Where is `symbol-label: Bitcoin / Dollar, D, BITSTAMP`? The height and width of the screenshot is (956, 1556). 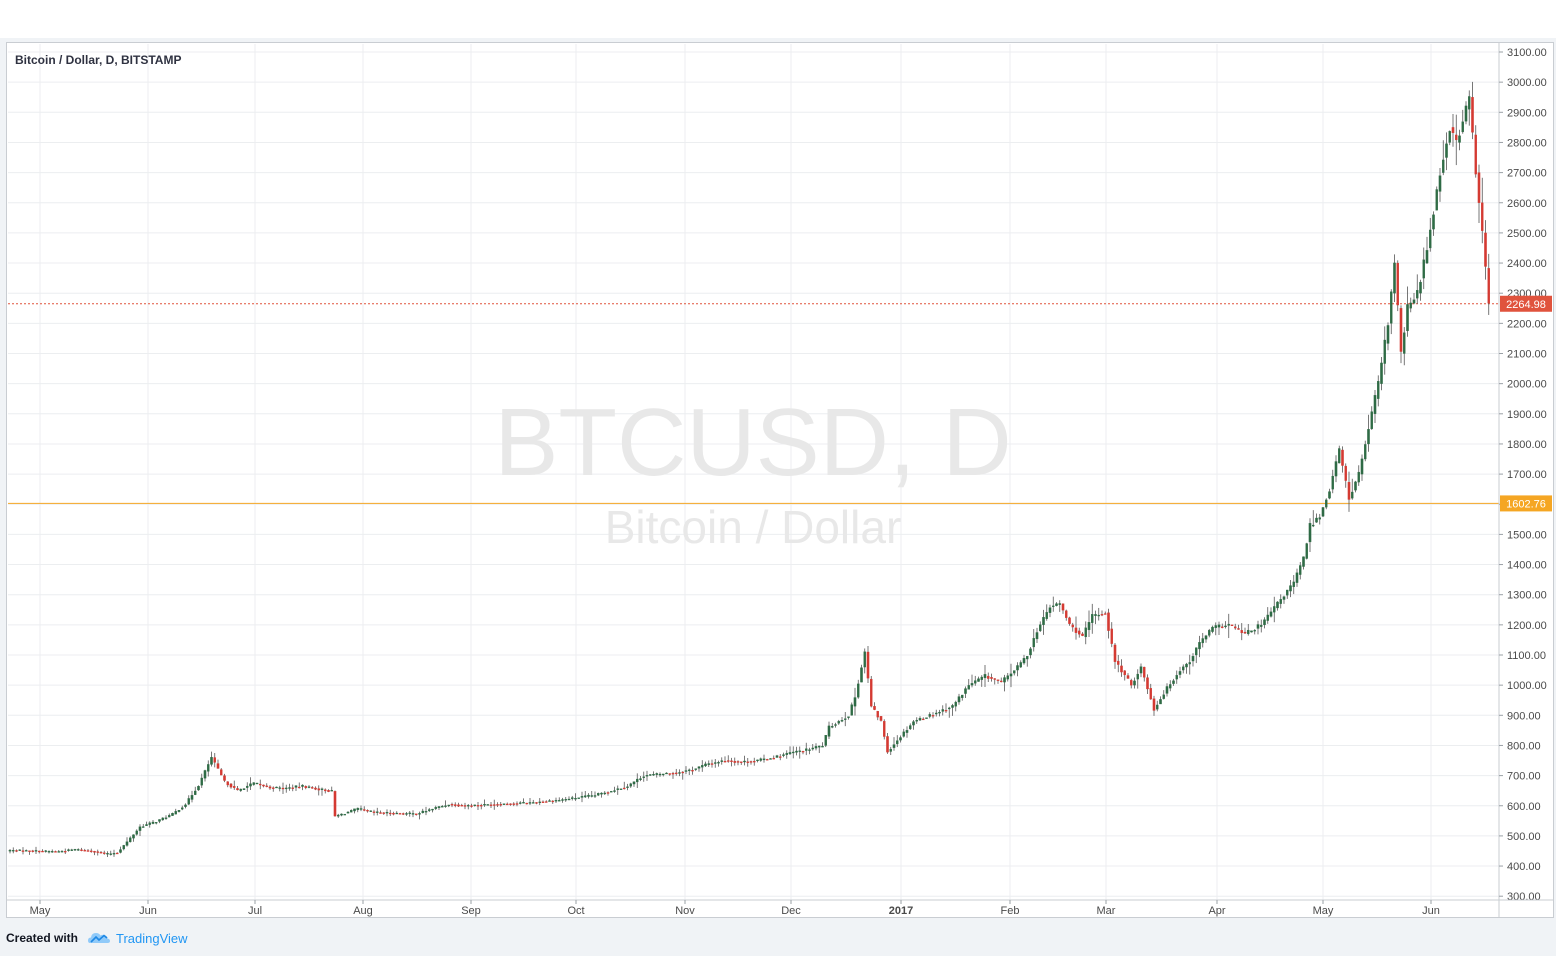
symbol-label: Bitcoin / Dollar, D, BITSTAMP is located at coordinates (98, 60).